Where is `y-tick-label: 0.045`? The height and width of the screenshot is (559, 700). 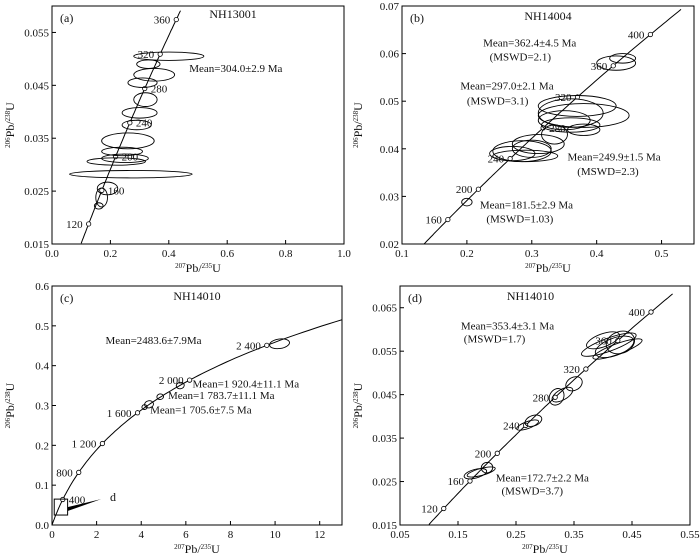 y-tick-label: 0.045 is located at coordinates (384, 396).